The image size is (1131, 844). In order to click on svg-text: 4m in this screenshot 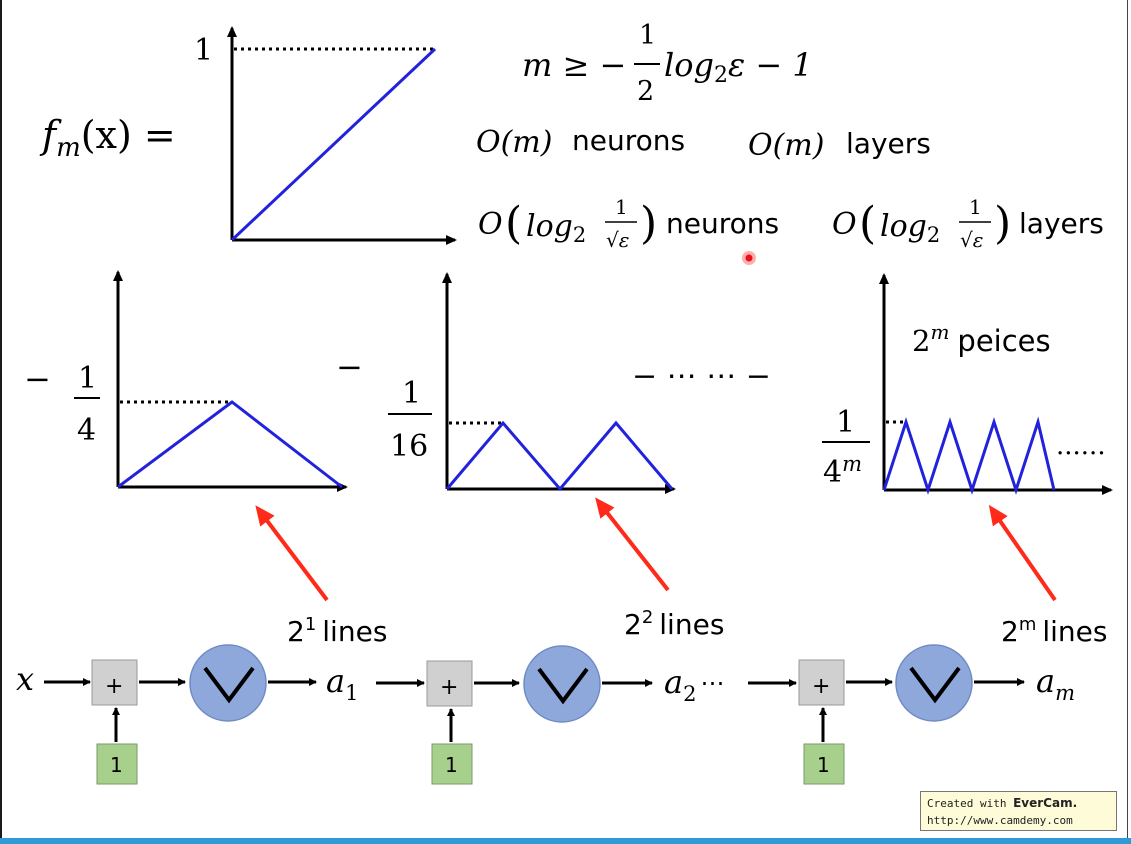, I will do `click(842, 471)`.